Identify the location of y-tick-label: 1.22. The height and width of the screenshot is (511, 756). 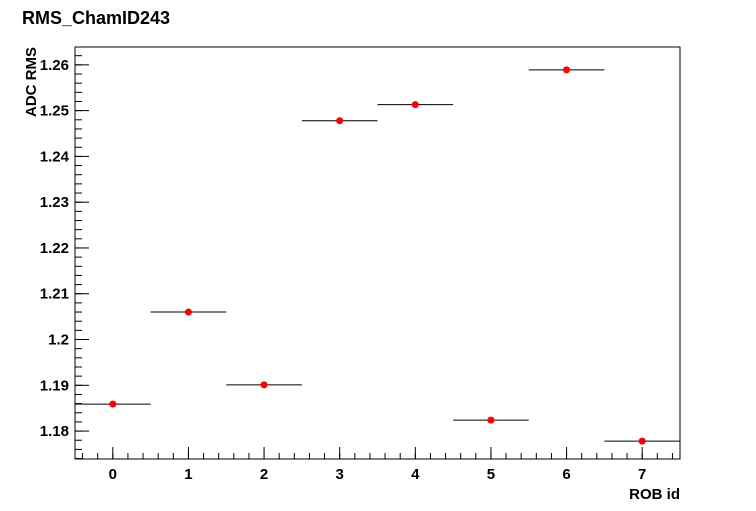
(54, 248).